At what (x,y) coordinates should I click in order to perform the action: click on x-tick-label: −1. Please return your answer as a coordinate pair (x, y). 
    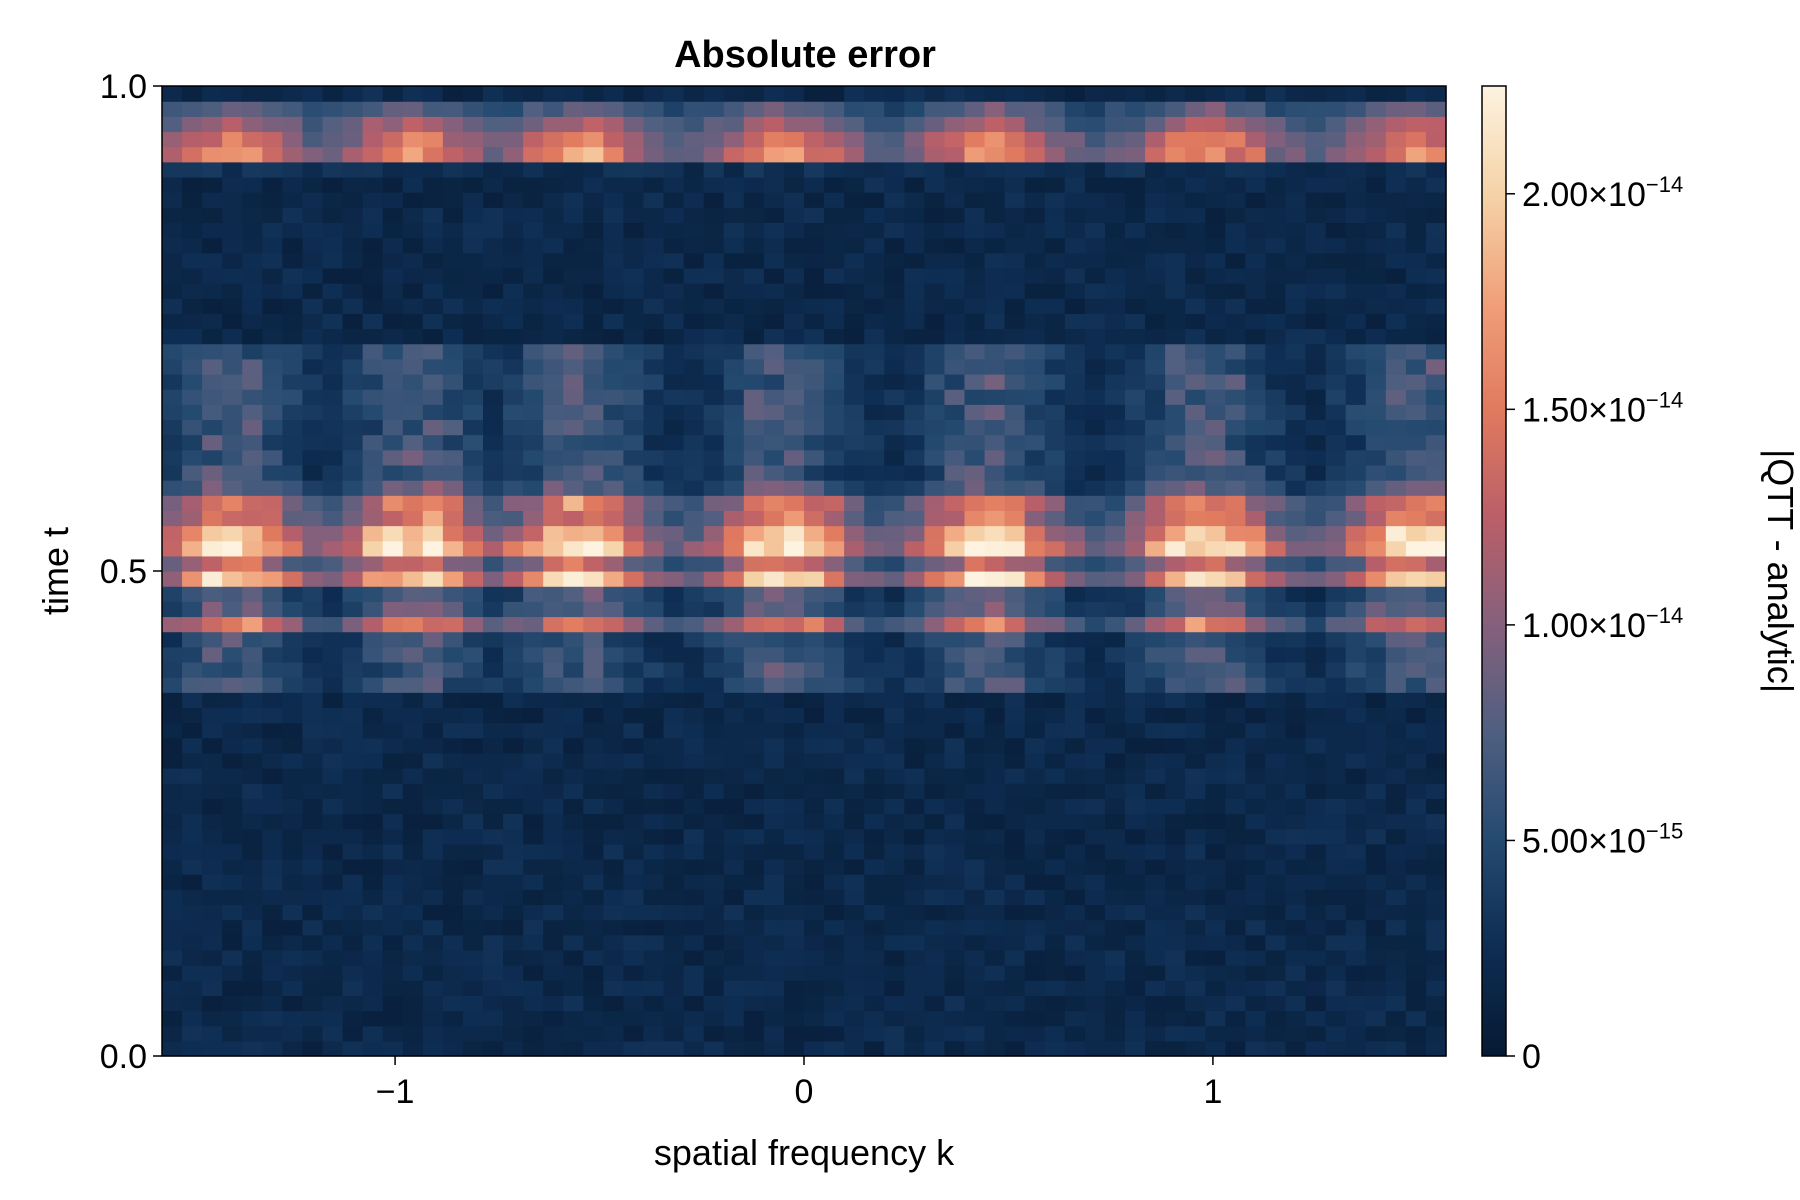
    Looking at the image, I should click on (395, 1092).